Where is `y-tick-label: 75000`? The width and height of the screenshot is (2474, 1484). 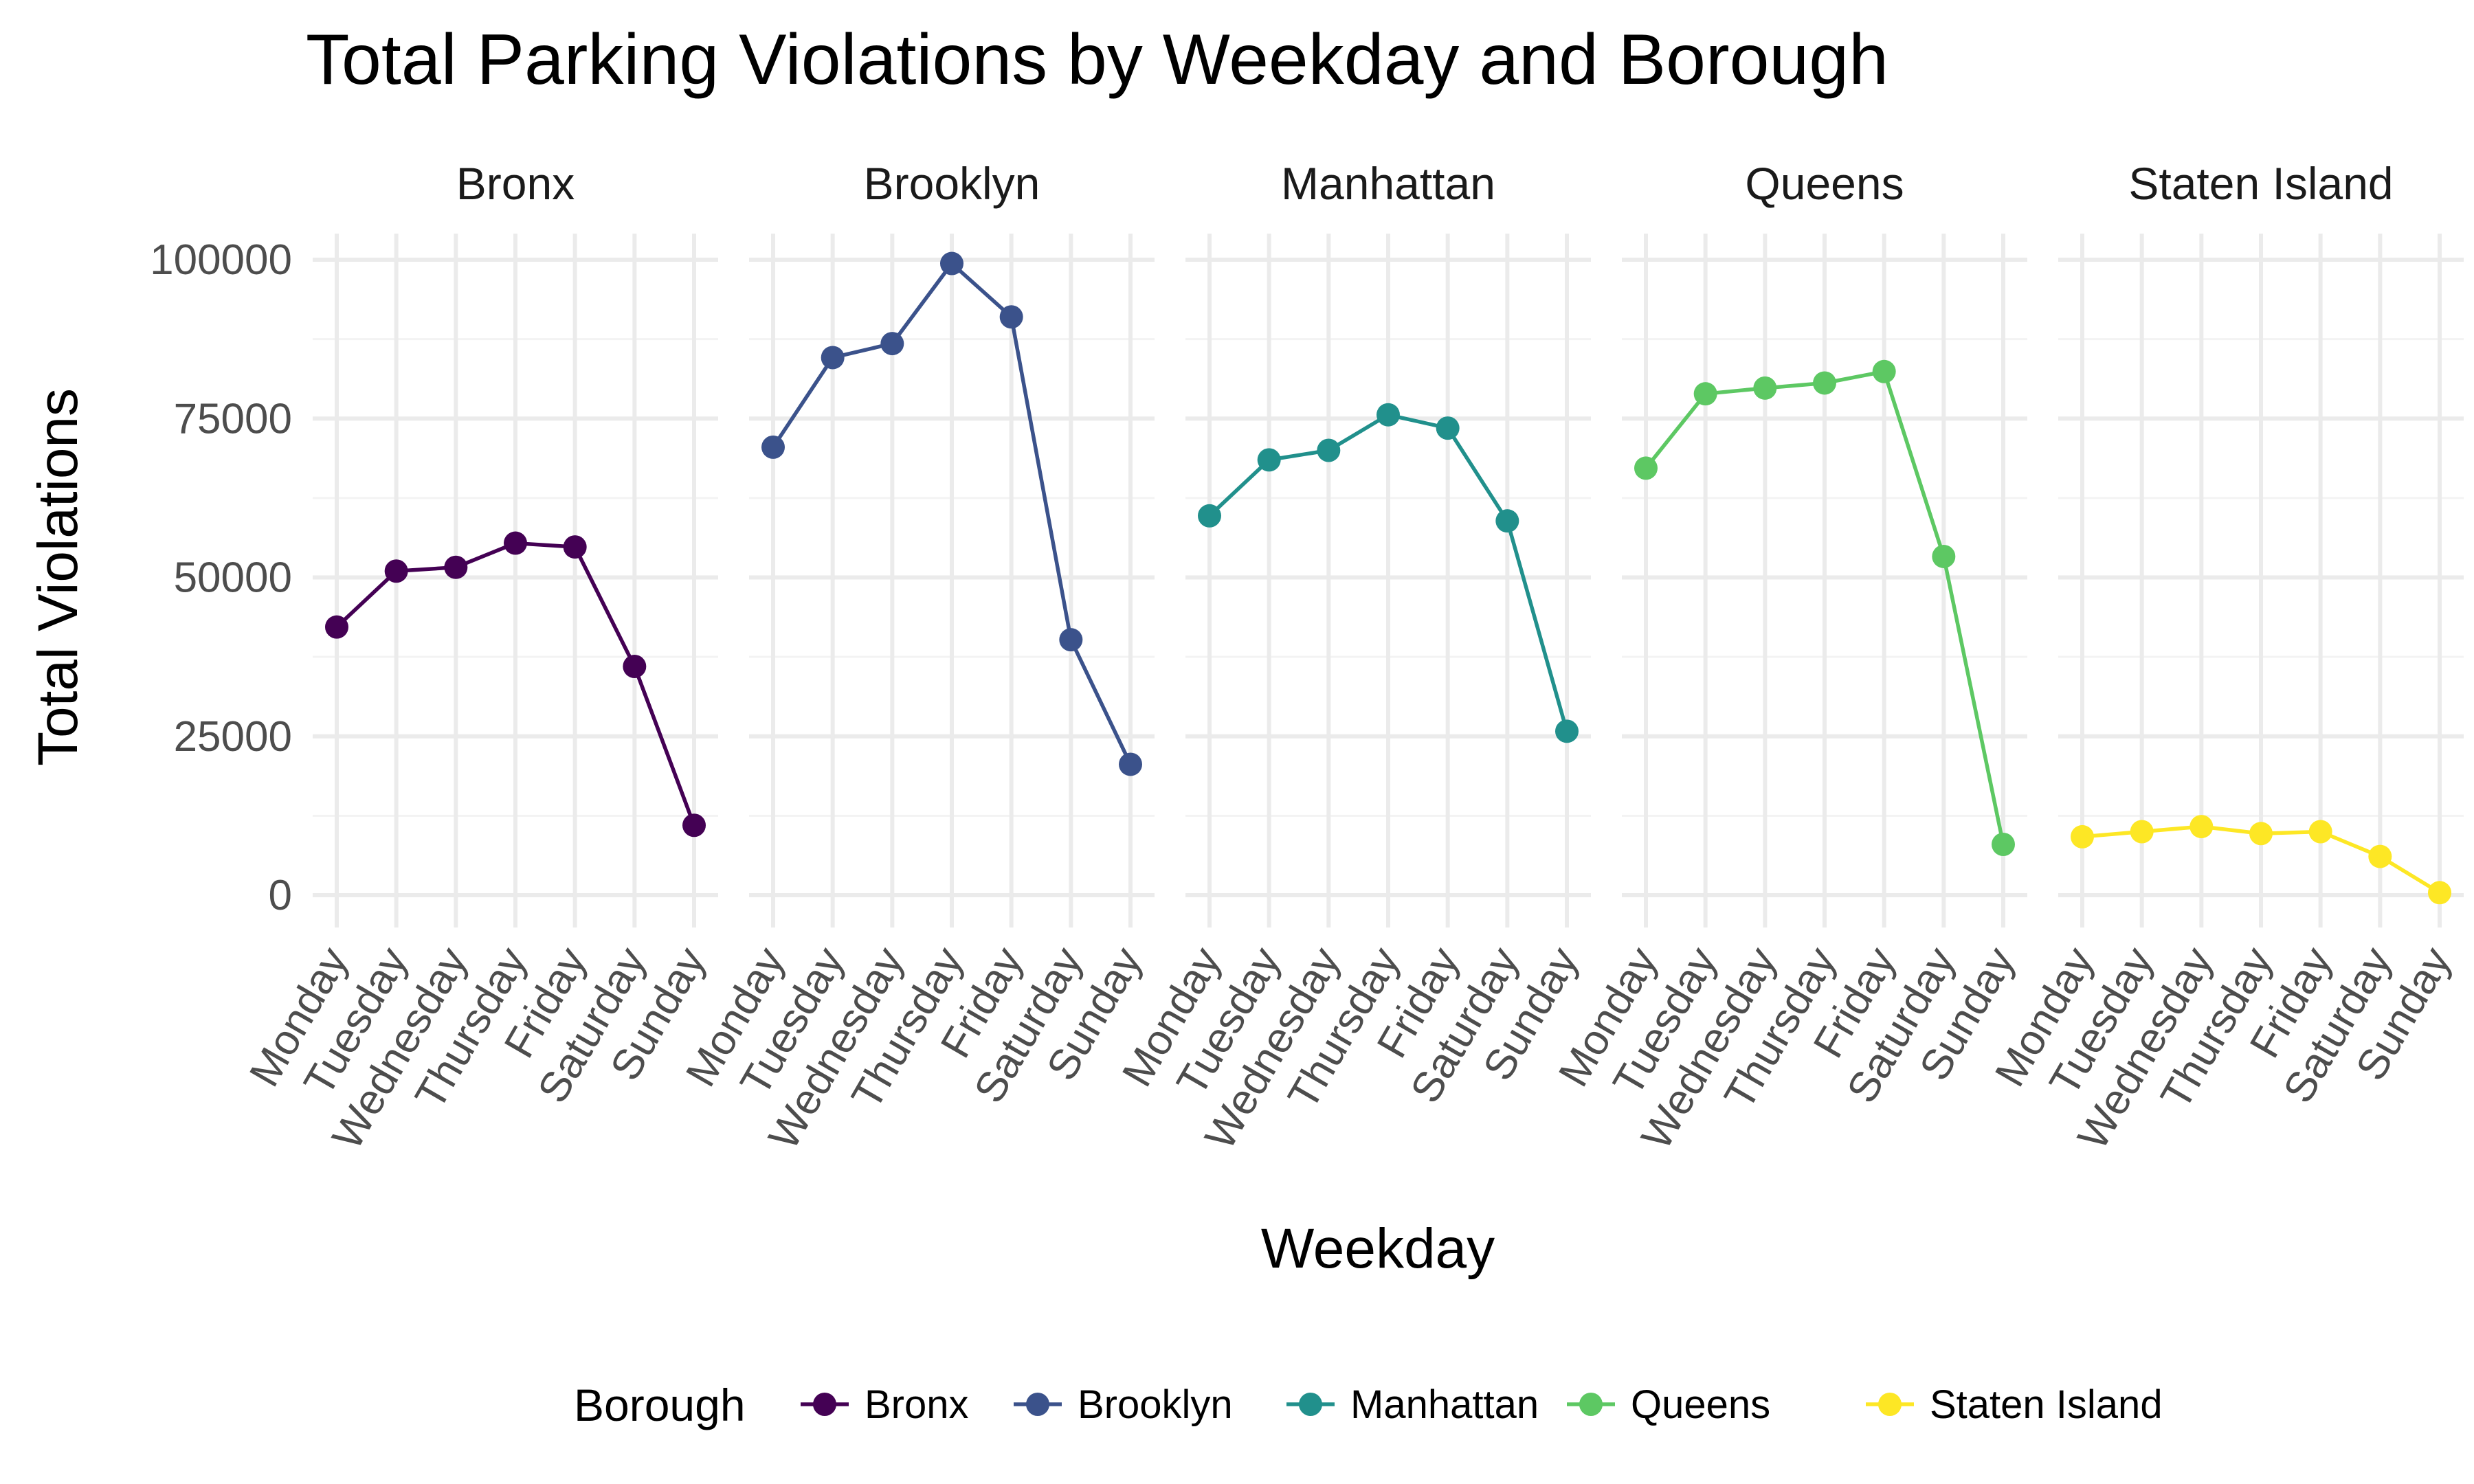
y-tick-label: 75000 is located at coordinates (233, 418).